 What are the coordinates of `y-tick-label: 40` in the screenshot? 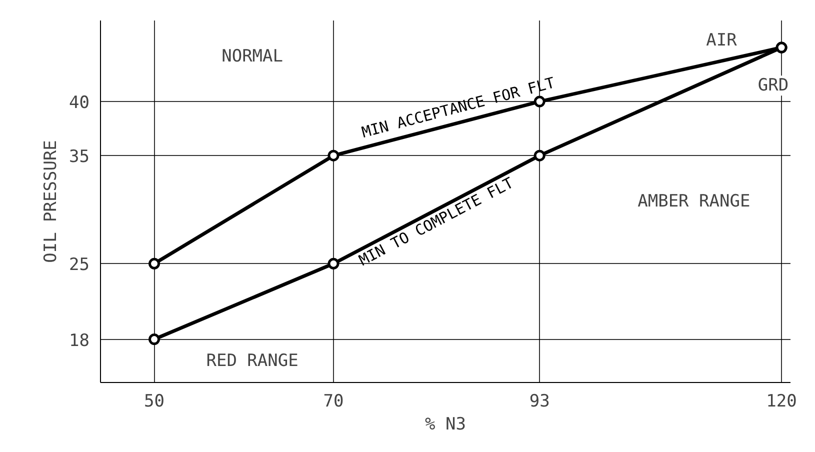 It's located at (79, 103).